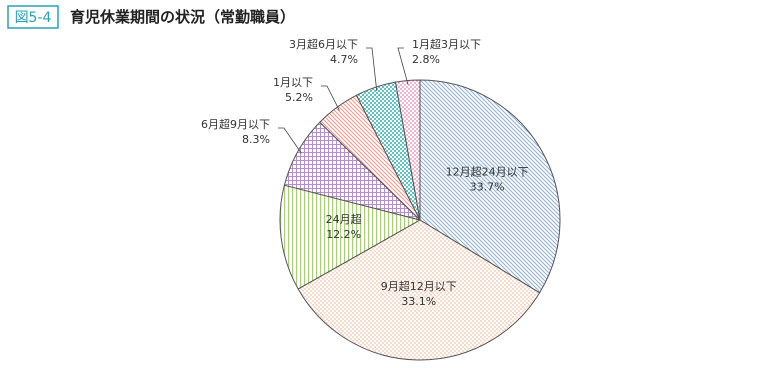  Describe the element at coordinates (235, 124) in the screenshot. I see `slice-label: 6月超9月以下` at that location.